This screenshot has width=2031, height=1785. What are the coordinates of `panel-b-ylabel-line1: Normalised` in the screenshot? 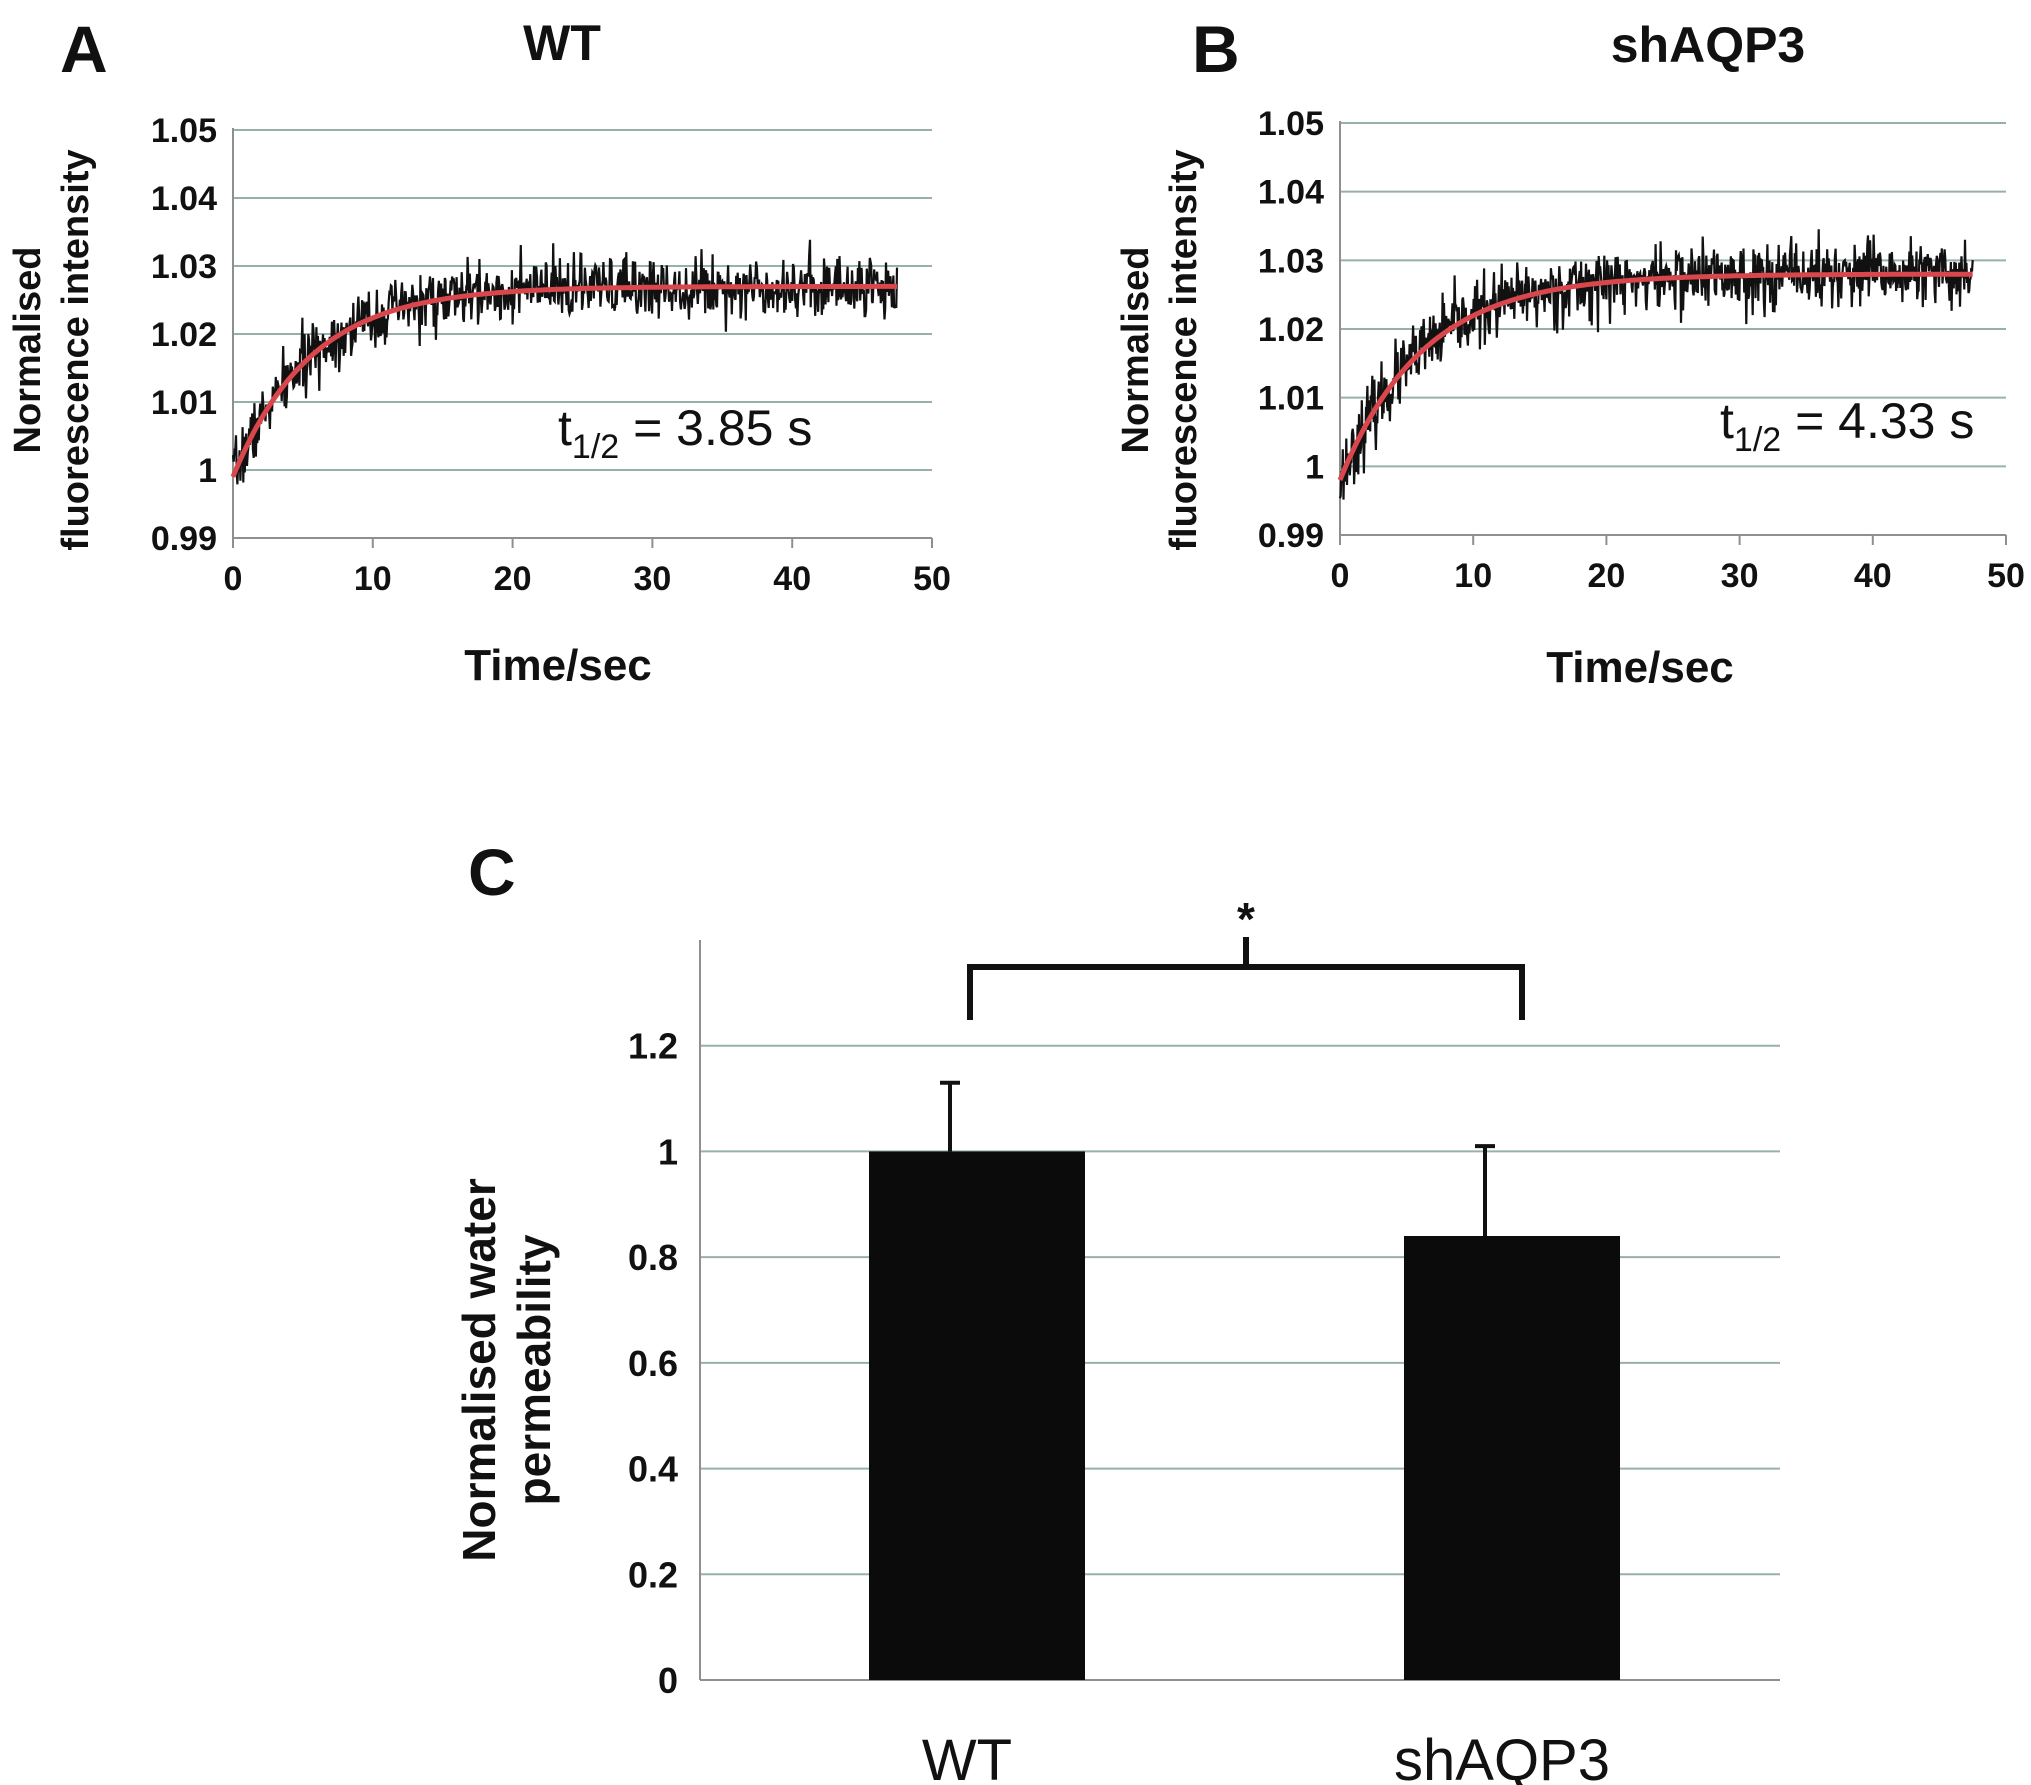 It's located at (1136, 350).